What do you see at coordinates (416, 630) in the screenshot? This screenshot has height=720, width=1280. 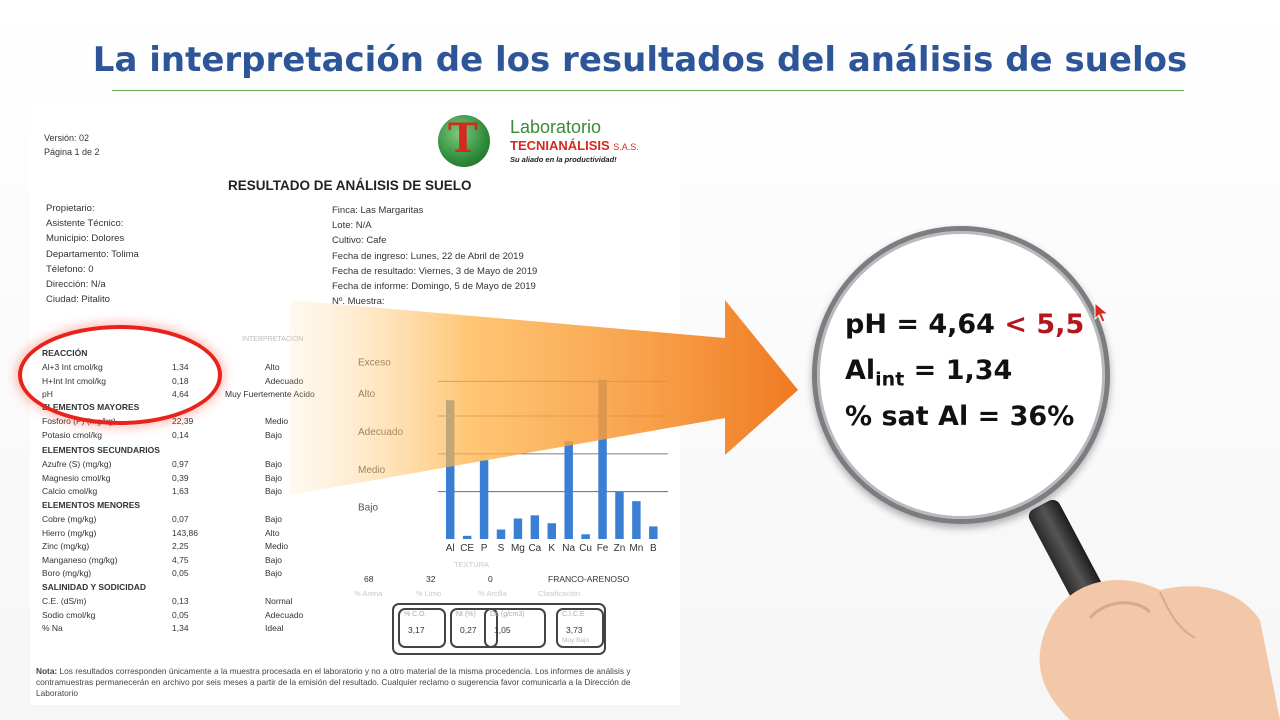 I see `score-value: 3,17` at bounding box center [416, 630].